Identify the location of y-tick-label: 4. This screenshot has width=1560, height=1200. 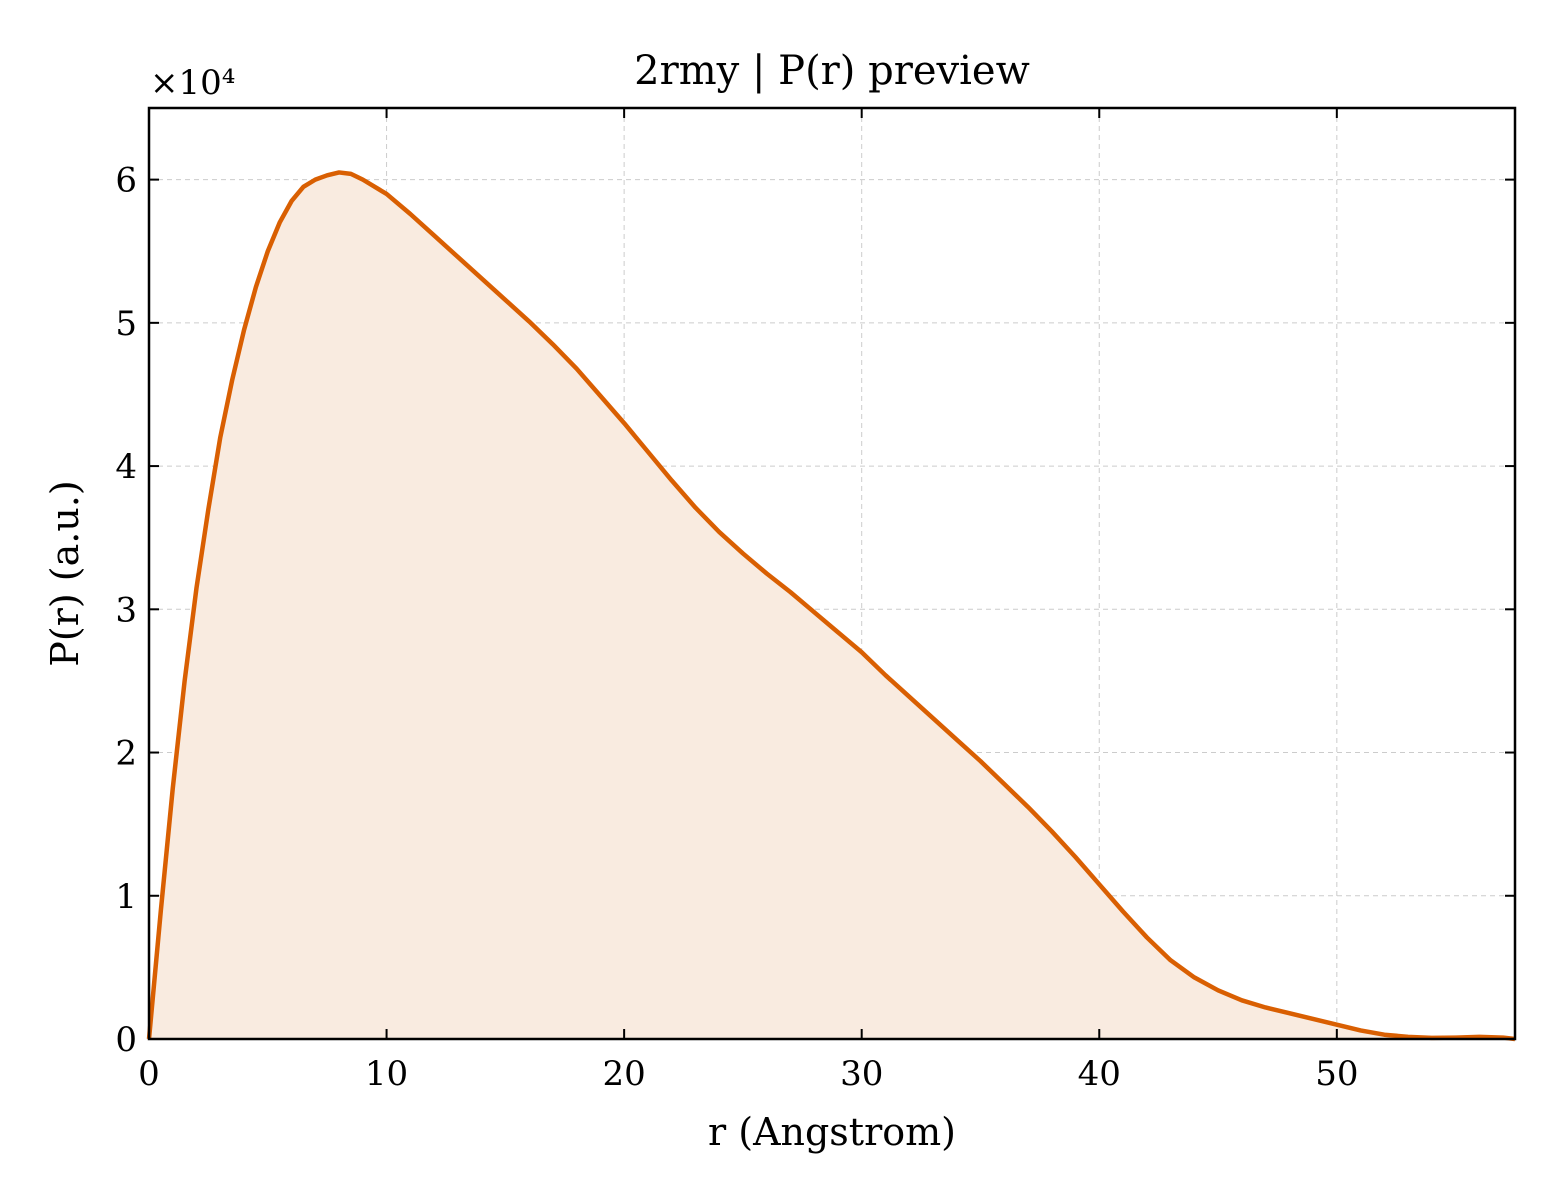
(126, 467).